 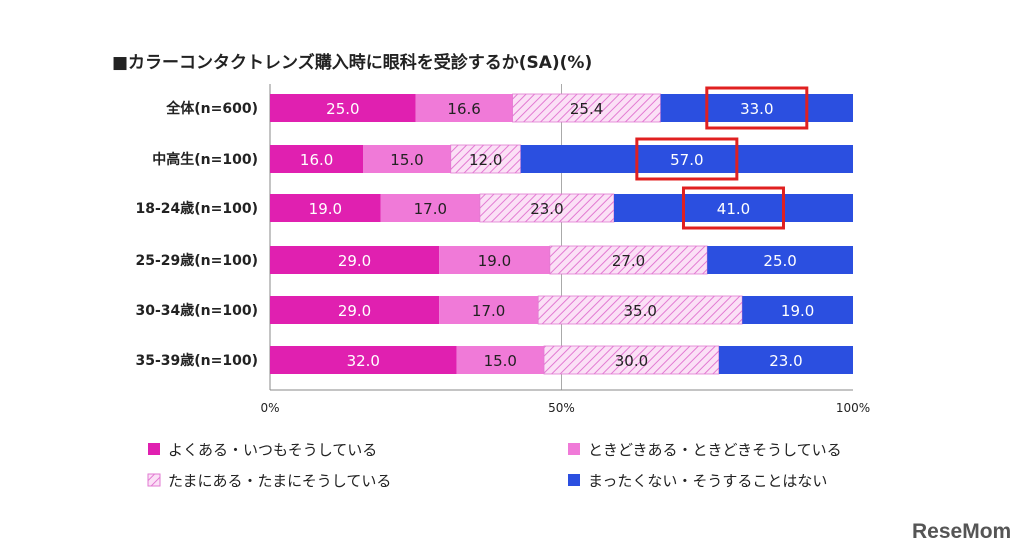 What do you see at coordinates (197, 260) in the screenshot?
I see `category-label: 25-29歳(n=100)` at bounding box center [197, 260].